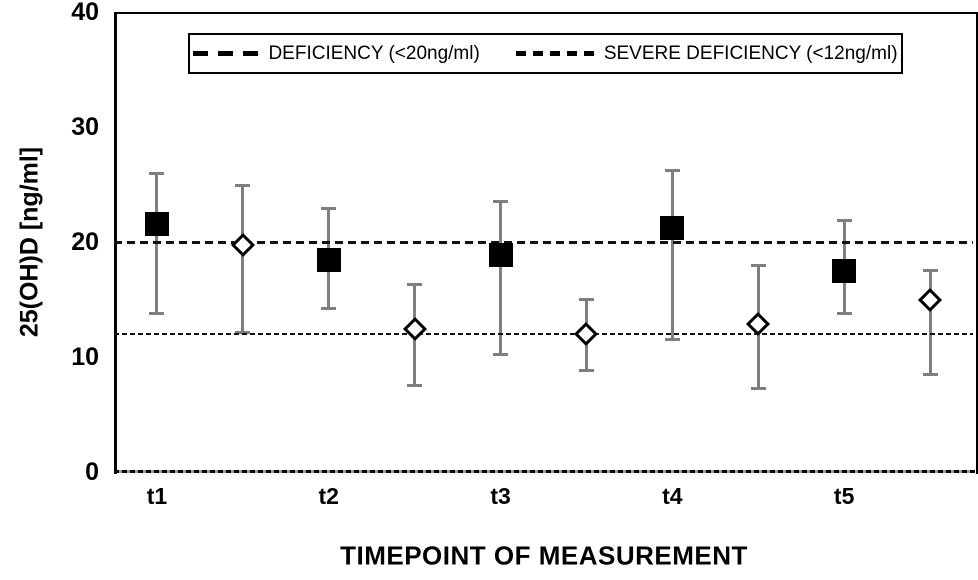 The width and height of the screenshot is (978, 580). I want to click on y-tick-label: 40, so click(85, 13).